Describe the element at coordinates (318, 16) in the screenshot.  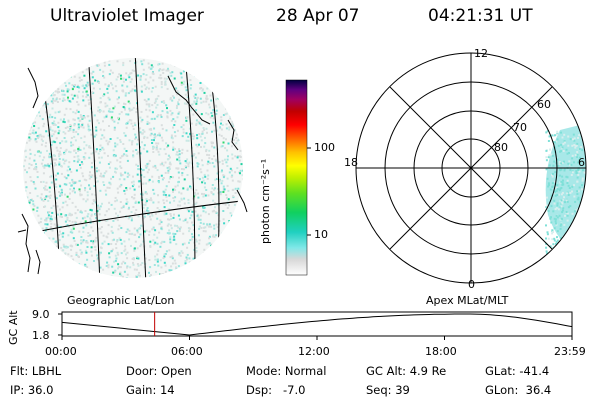
I see `date-label: 28 Apr 07` at that location.